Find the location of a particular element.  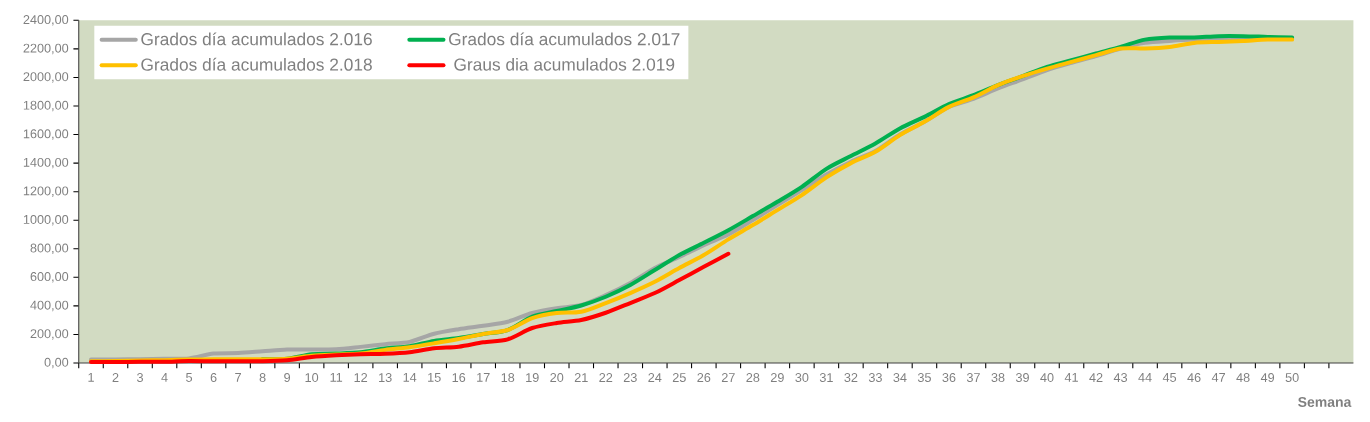

y-tick-label: 600,00 is located at coordinates (49, 277).